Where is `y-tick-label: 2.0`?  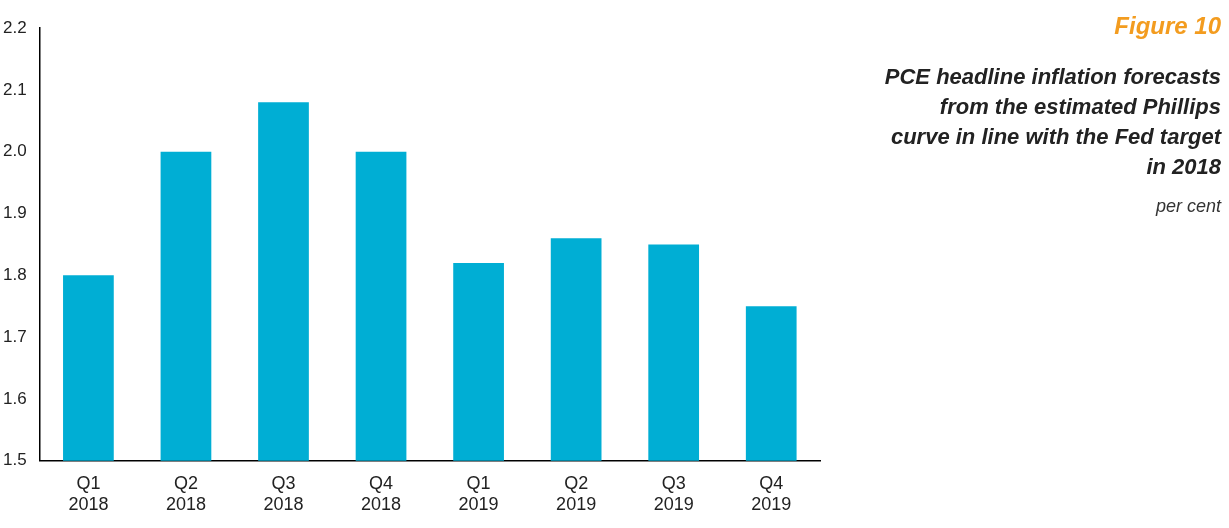
y-tick-label: 2.0 is located at coordinates (14, 151).